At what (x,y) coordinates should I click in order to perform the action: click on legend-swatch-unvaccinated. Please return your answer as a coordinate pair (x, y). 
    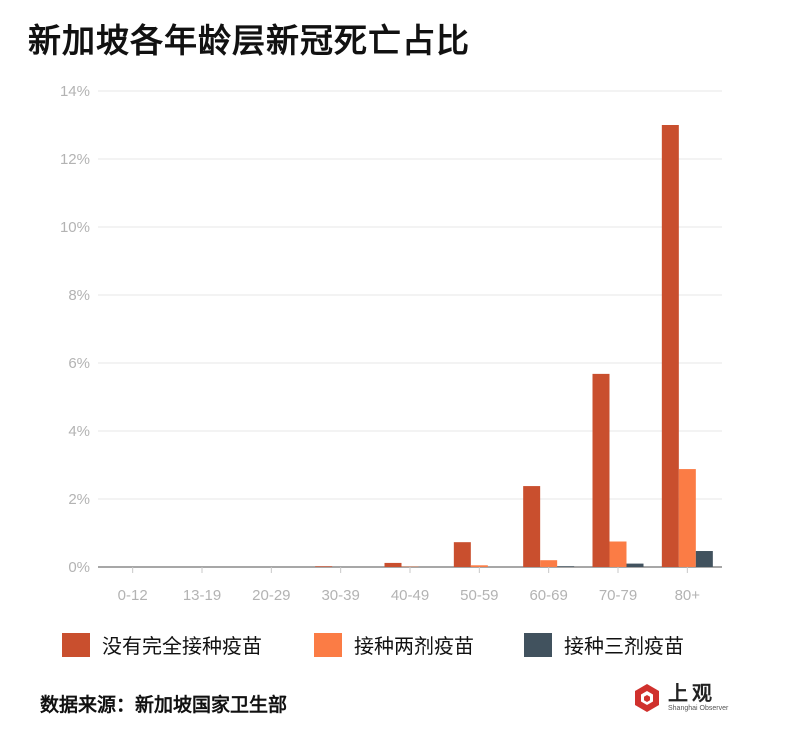
    Looking at the image, I should click on (76, 644).